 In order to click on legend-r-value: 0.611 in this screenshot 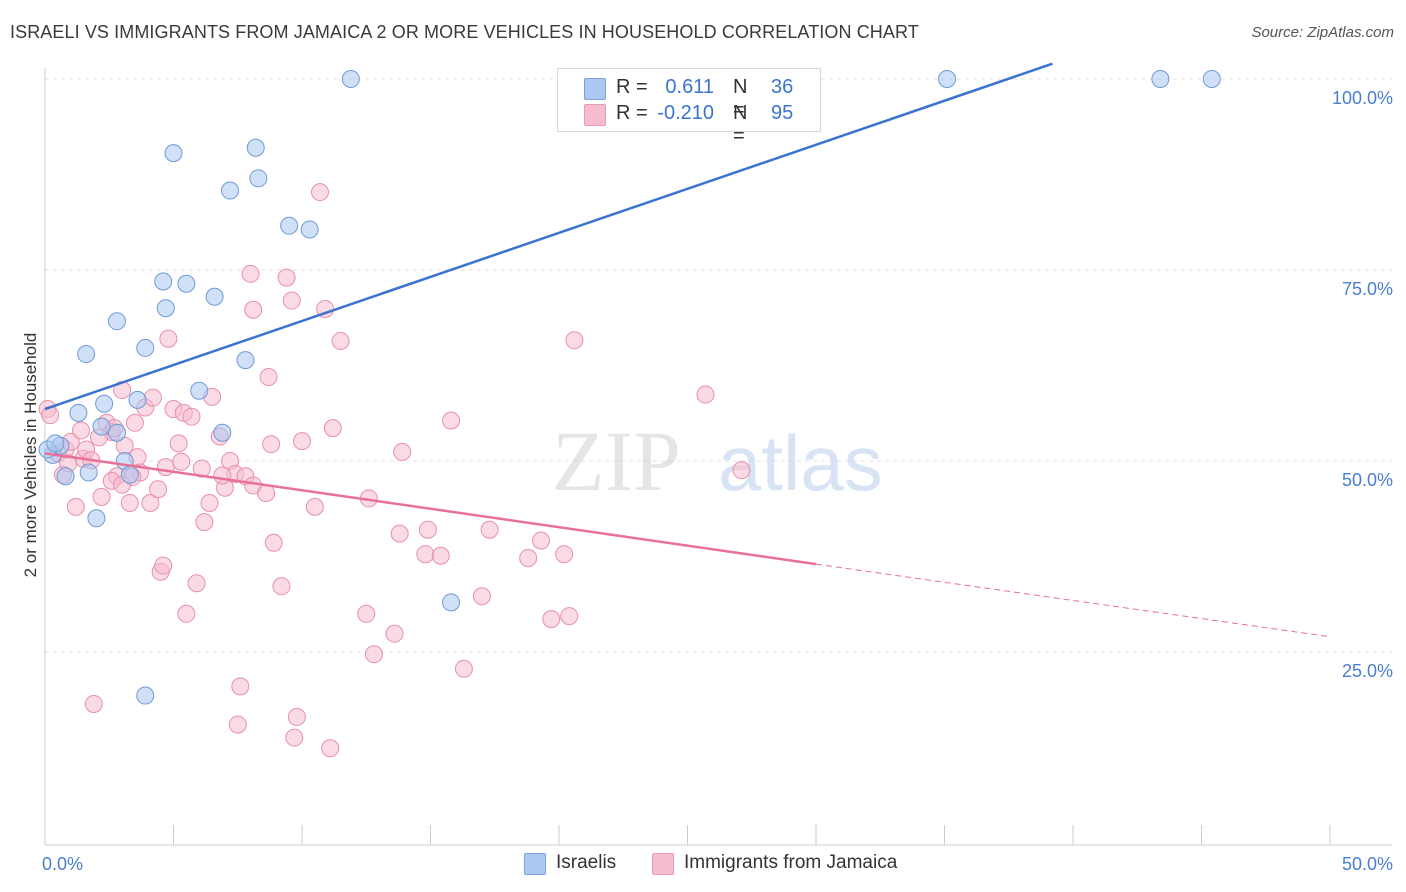, I will do `click(689, 87)`.